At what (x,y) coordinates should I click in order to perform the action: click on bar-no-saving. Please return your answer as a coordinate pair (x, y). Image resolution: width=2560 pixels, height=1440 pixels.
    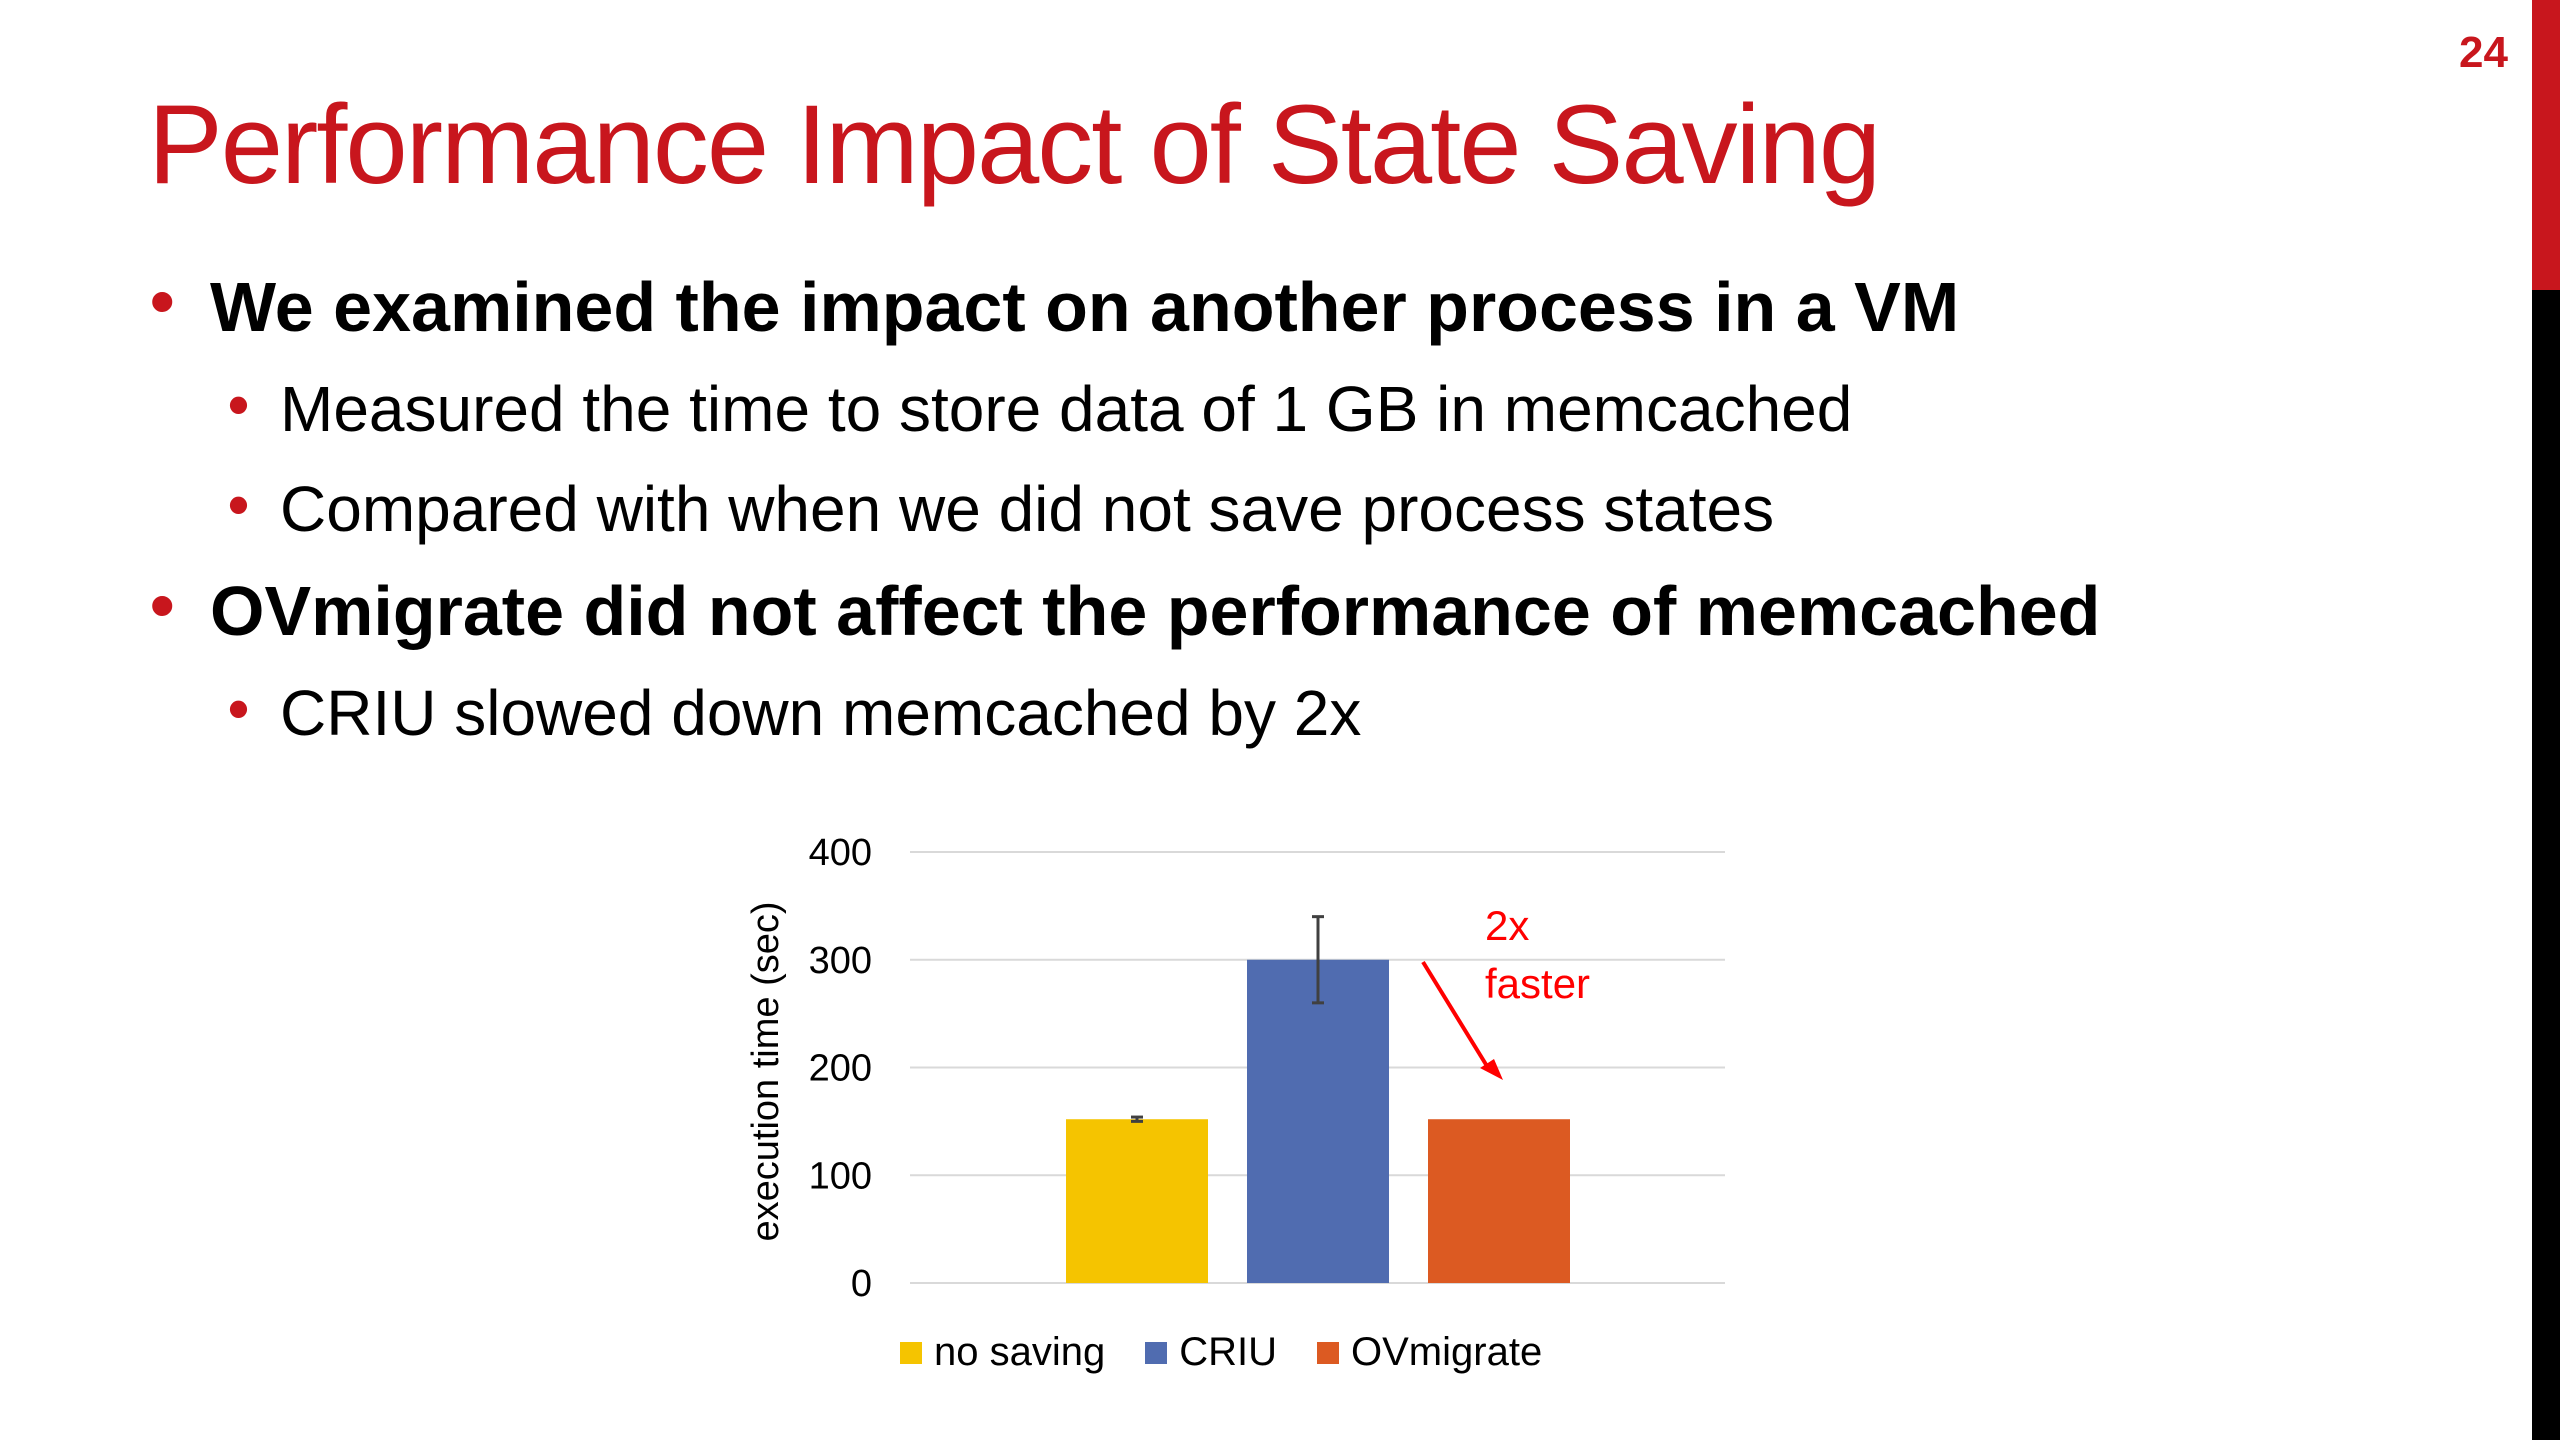
    Looking at the image, I should click on (1137, 1201).